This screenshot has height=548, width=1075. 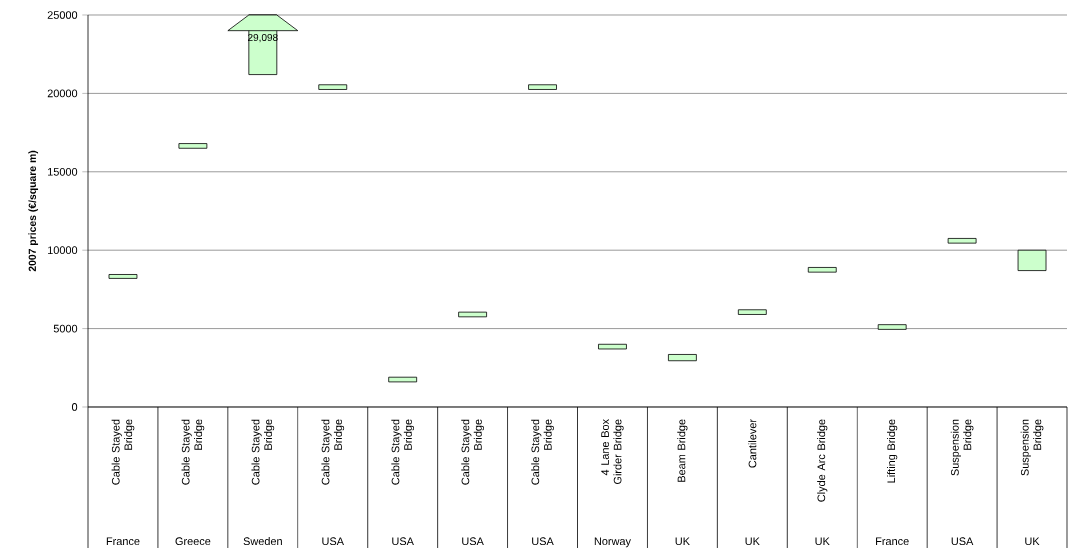 I want to click on y-tick-label: 0, so click(x=74, y=407).